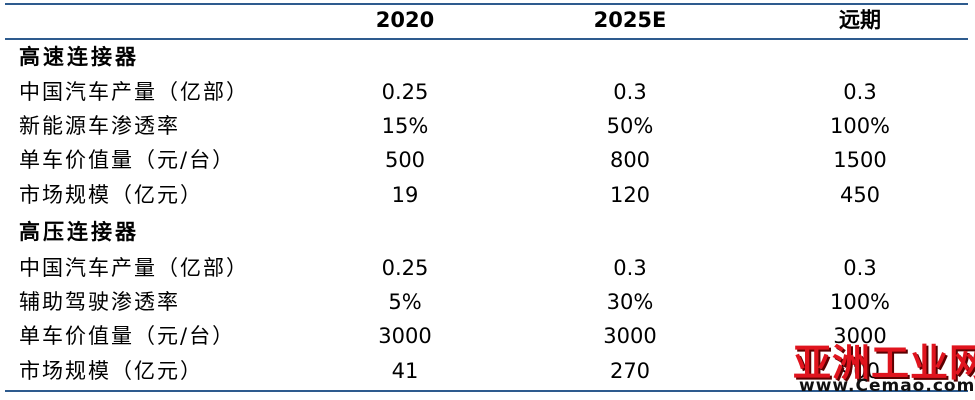  I want to click on section-title-high-speed: 高速连接器, so click(79, 57).